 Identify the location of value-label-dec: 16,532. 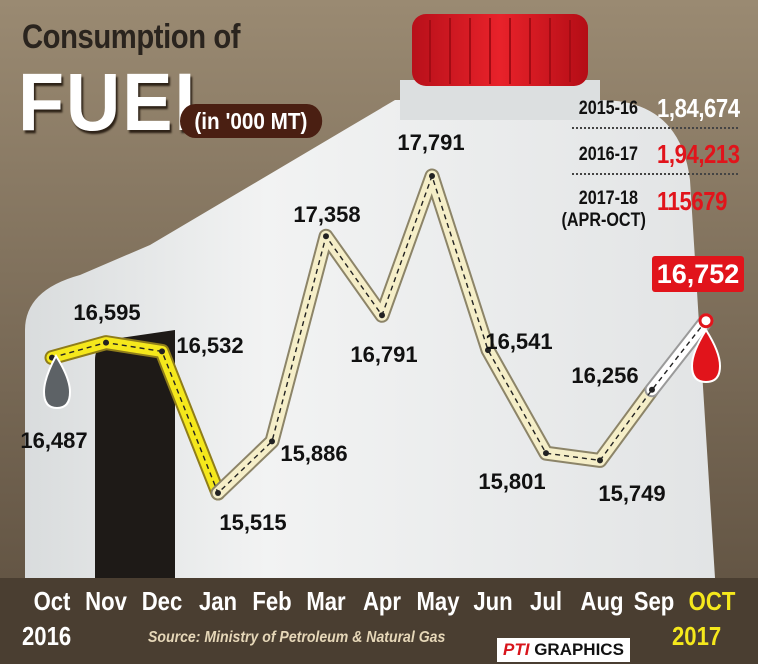
(210, 345).